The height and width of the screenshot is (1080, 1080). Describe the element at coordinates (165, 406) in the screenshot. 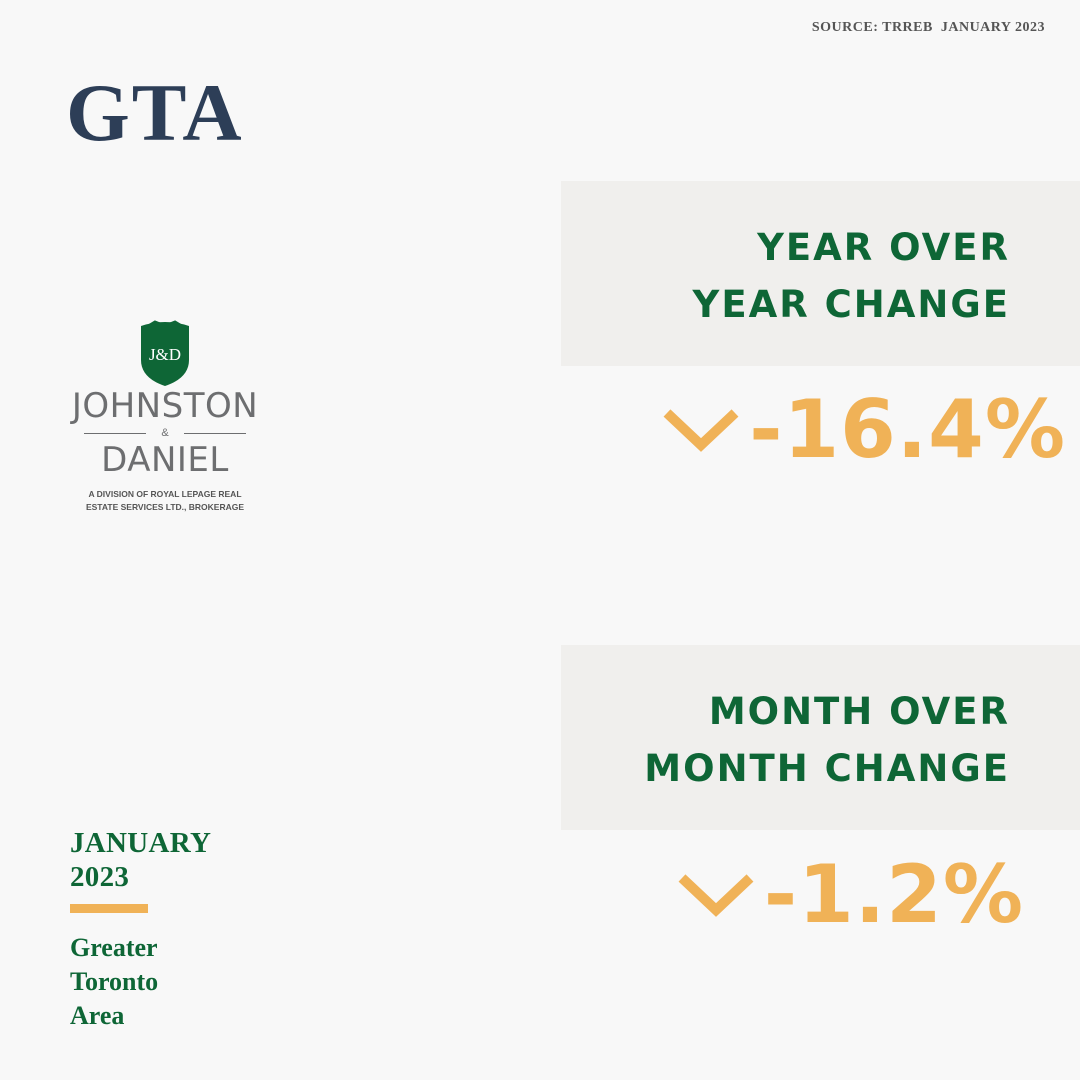

I see `logo-name-line1: JOHNSTON` at that location.